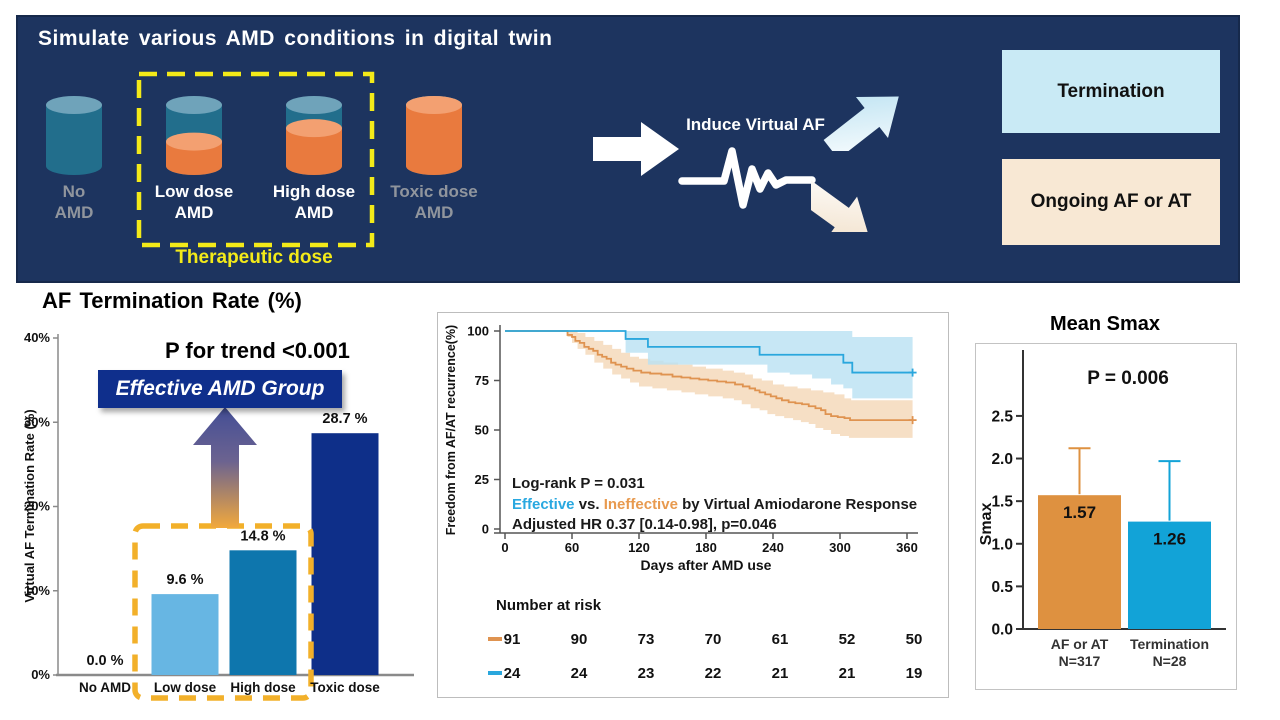 The image size is (1280, 720). I want to click on svg-text: 1.26, so click(1169, 539).